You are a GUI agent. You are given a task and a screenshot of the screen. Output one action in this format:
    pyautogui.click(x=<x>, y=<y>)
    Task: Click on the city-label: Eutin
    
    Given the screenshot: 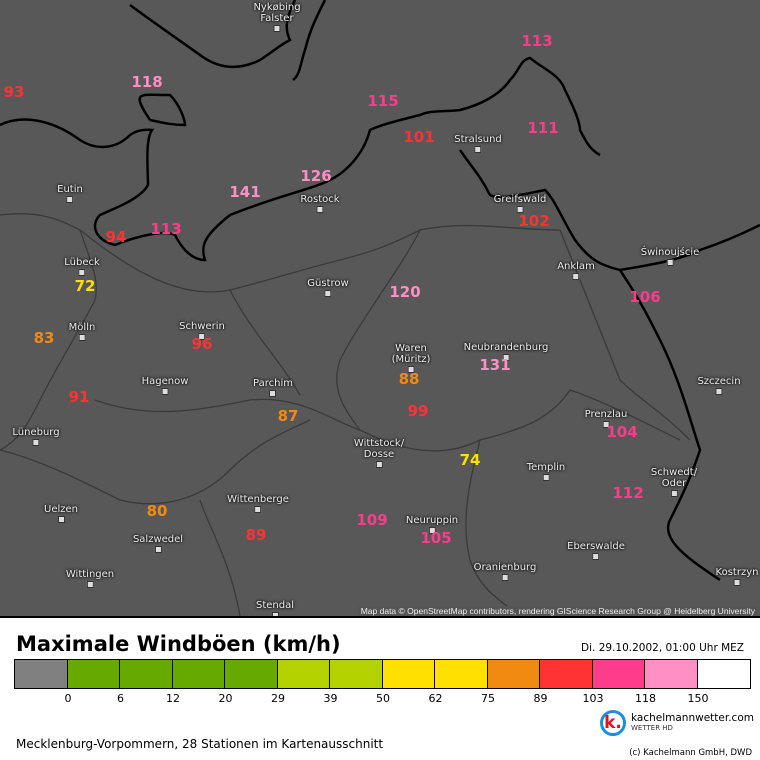 What is the action you would take?
    pyautogui.click(x=70, y=193)
    